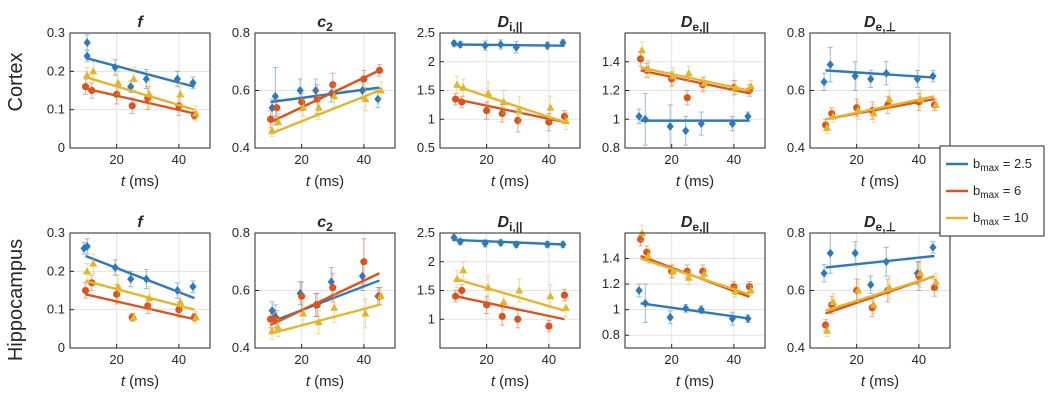  I want to click on y-tick-label: 2, so click(431, 261).